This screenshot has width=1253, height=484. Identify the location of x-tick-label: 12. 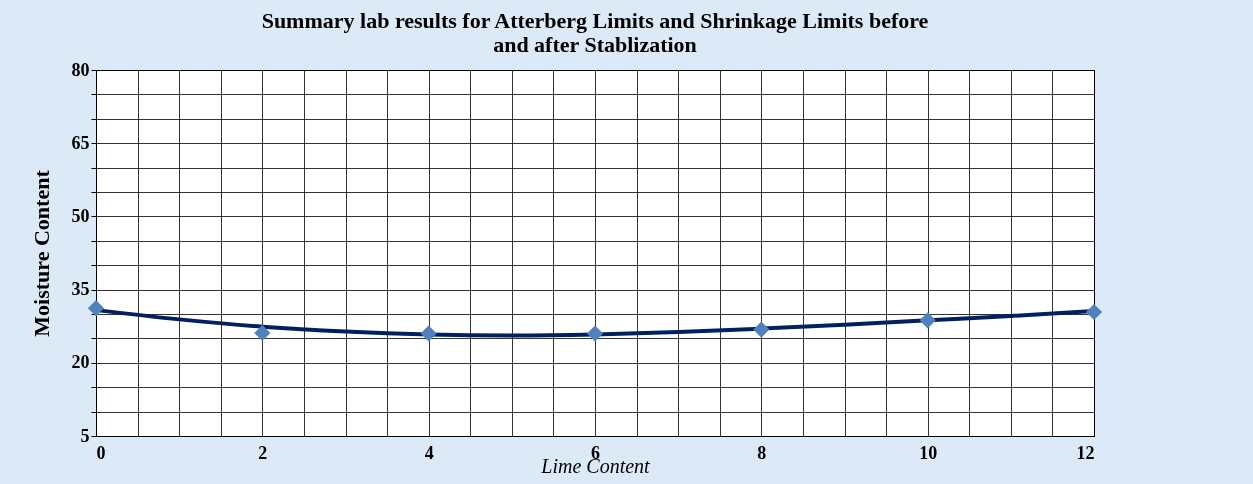
(1085, 452).